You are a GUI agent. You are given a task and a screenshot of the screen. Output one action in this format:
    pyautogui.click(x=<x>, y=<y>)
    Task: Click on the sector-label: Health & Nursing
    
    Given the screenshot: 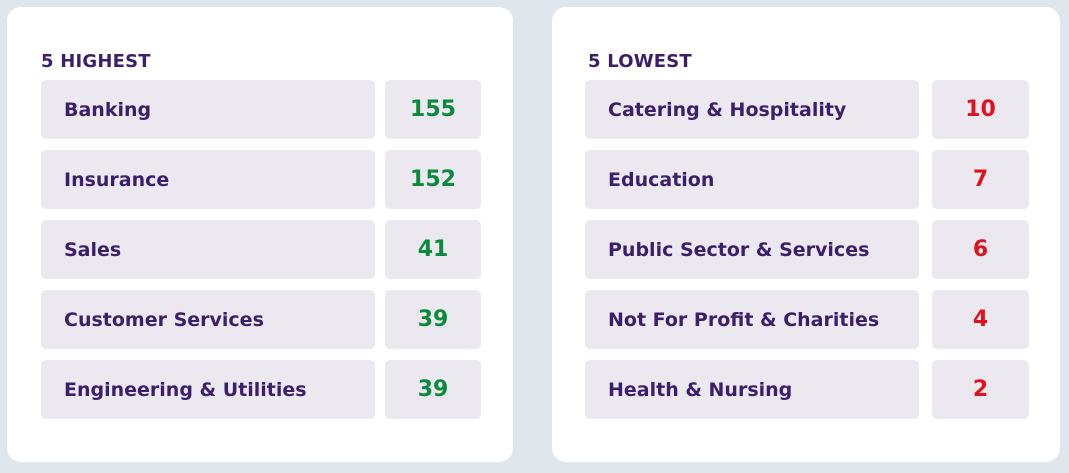 What is the action you would take?
    pyautogui.click(x=752, y=389)
    